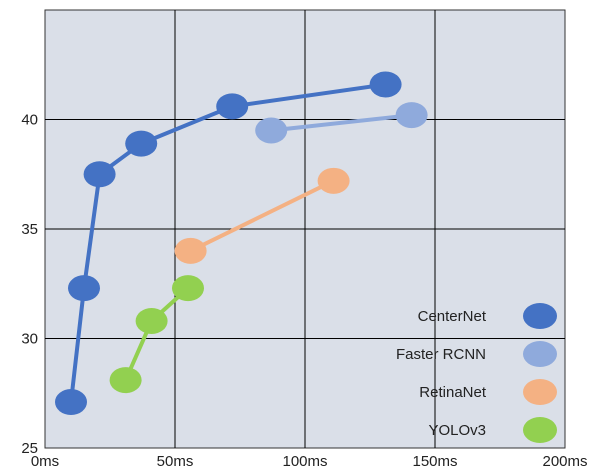  I want to click on legend: CenterNet Faster RCNN RetinaNet YOLOv3, so click(476, 373).